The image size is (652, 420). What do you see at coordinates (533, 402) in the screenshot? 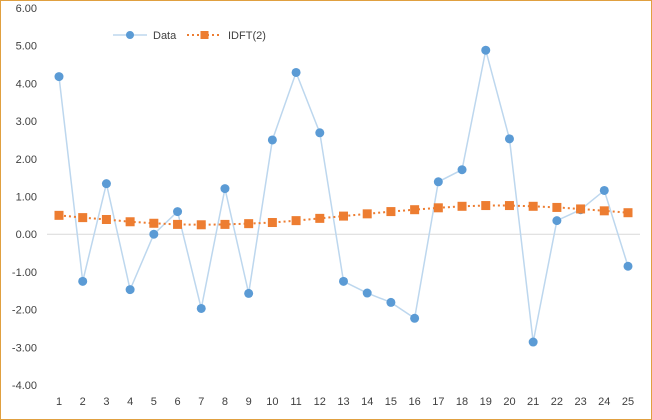
I see `x-tick-label: 21` at bounding box center [533, 402].